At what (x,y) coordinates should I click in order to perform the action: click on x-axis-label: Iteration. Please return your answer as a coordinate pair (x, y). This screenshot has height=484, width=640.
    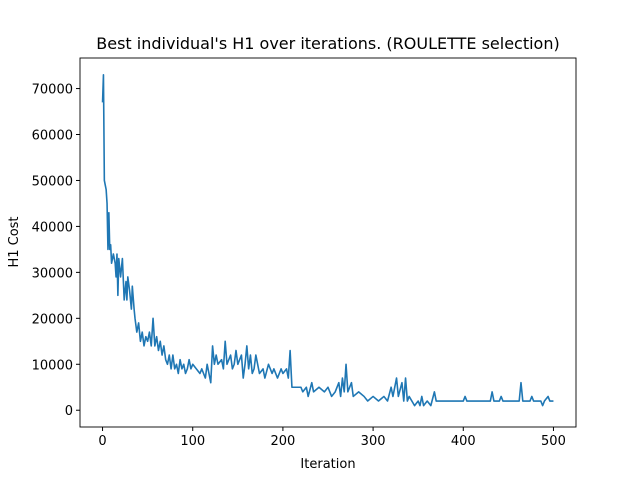
    Looking at the image, I should click on (327, 464).